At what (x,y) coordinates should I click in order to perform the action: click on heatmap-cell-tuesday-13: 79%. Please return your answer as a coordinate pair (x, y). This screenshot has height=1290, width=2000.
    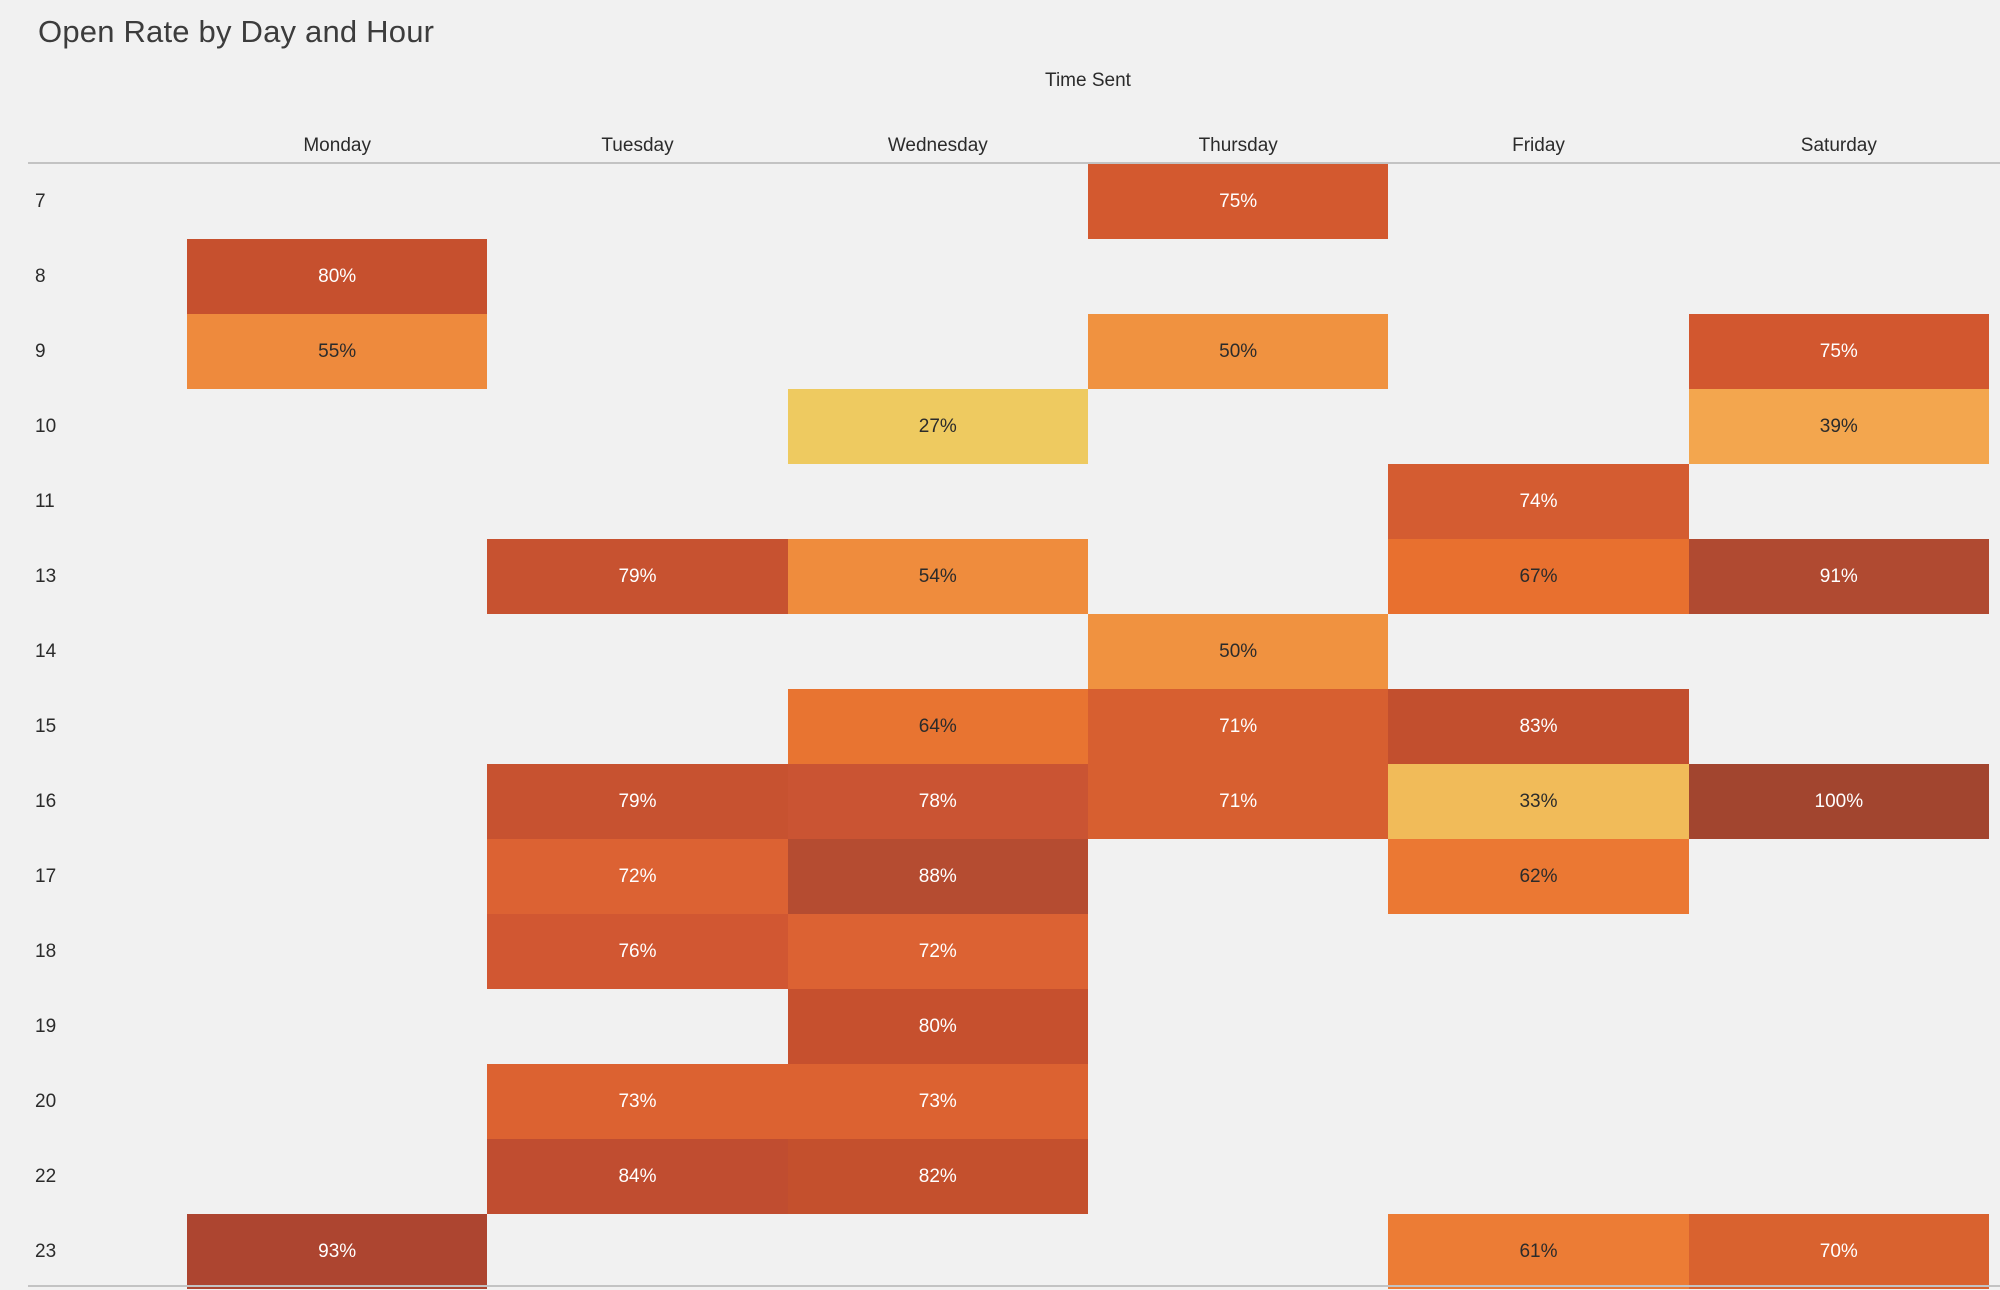
    Looking at the image, I should click on (637, 576).